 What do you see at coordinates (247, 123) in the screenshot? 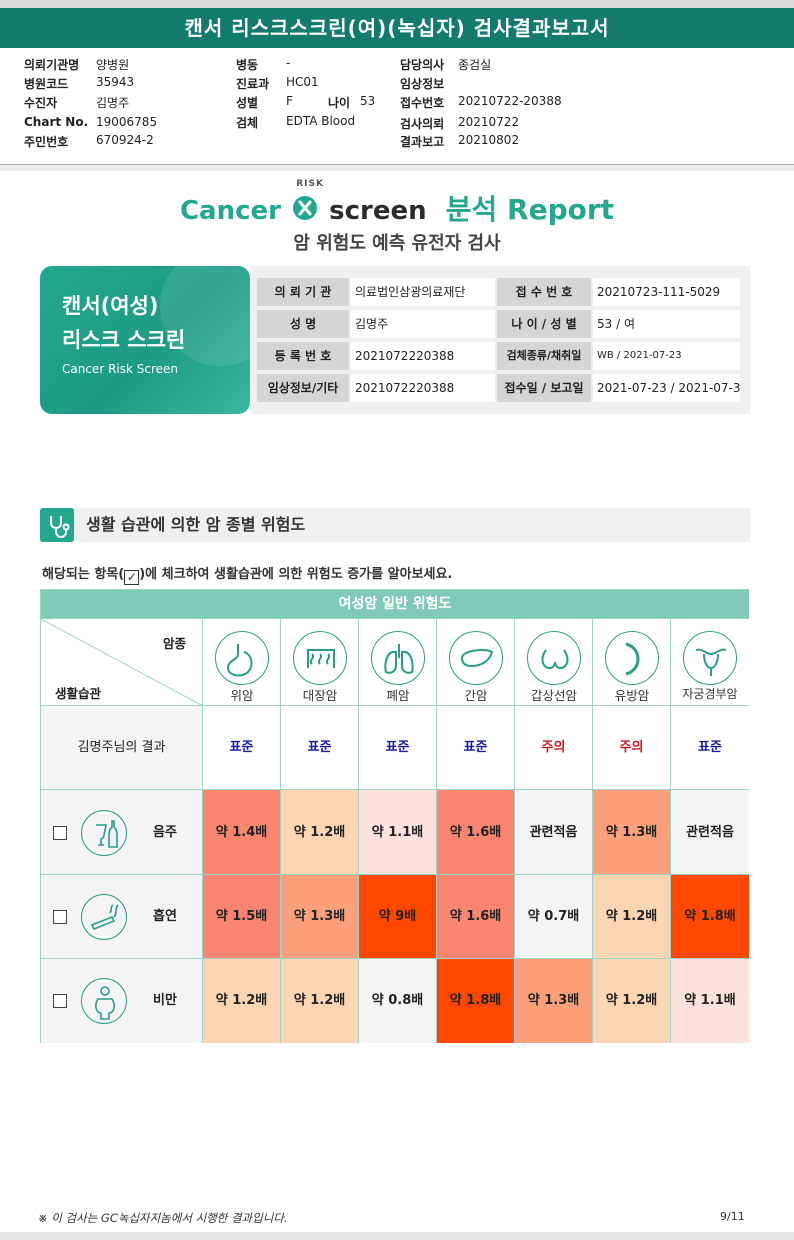
I see `info-label-specimen: 검체` at bounding box center [247, 123].